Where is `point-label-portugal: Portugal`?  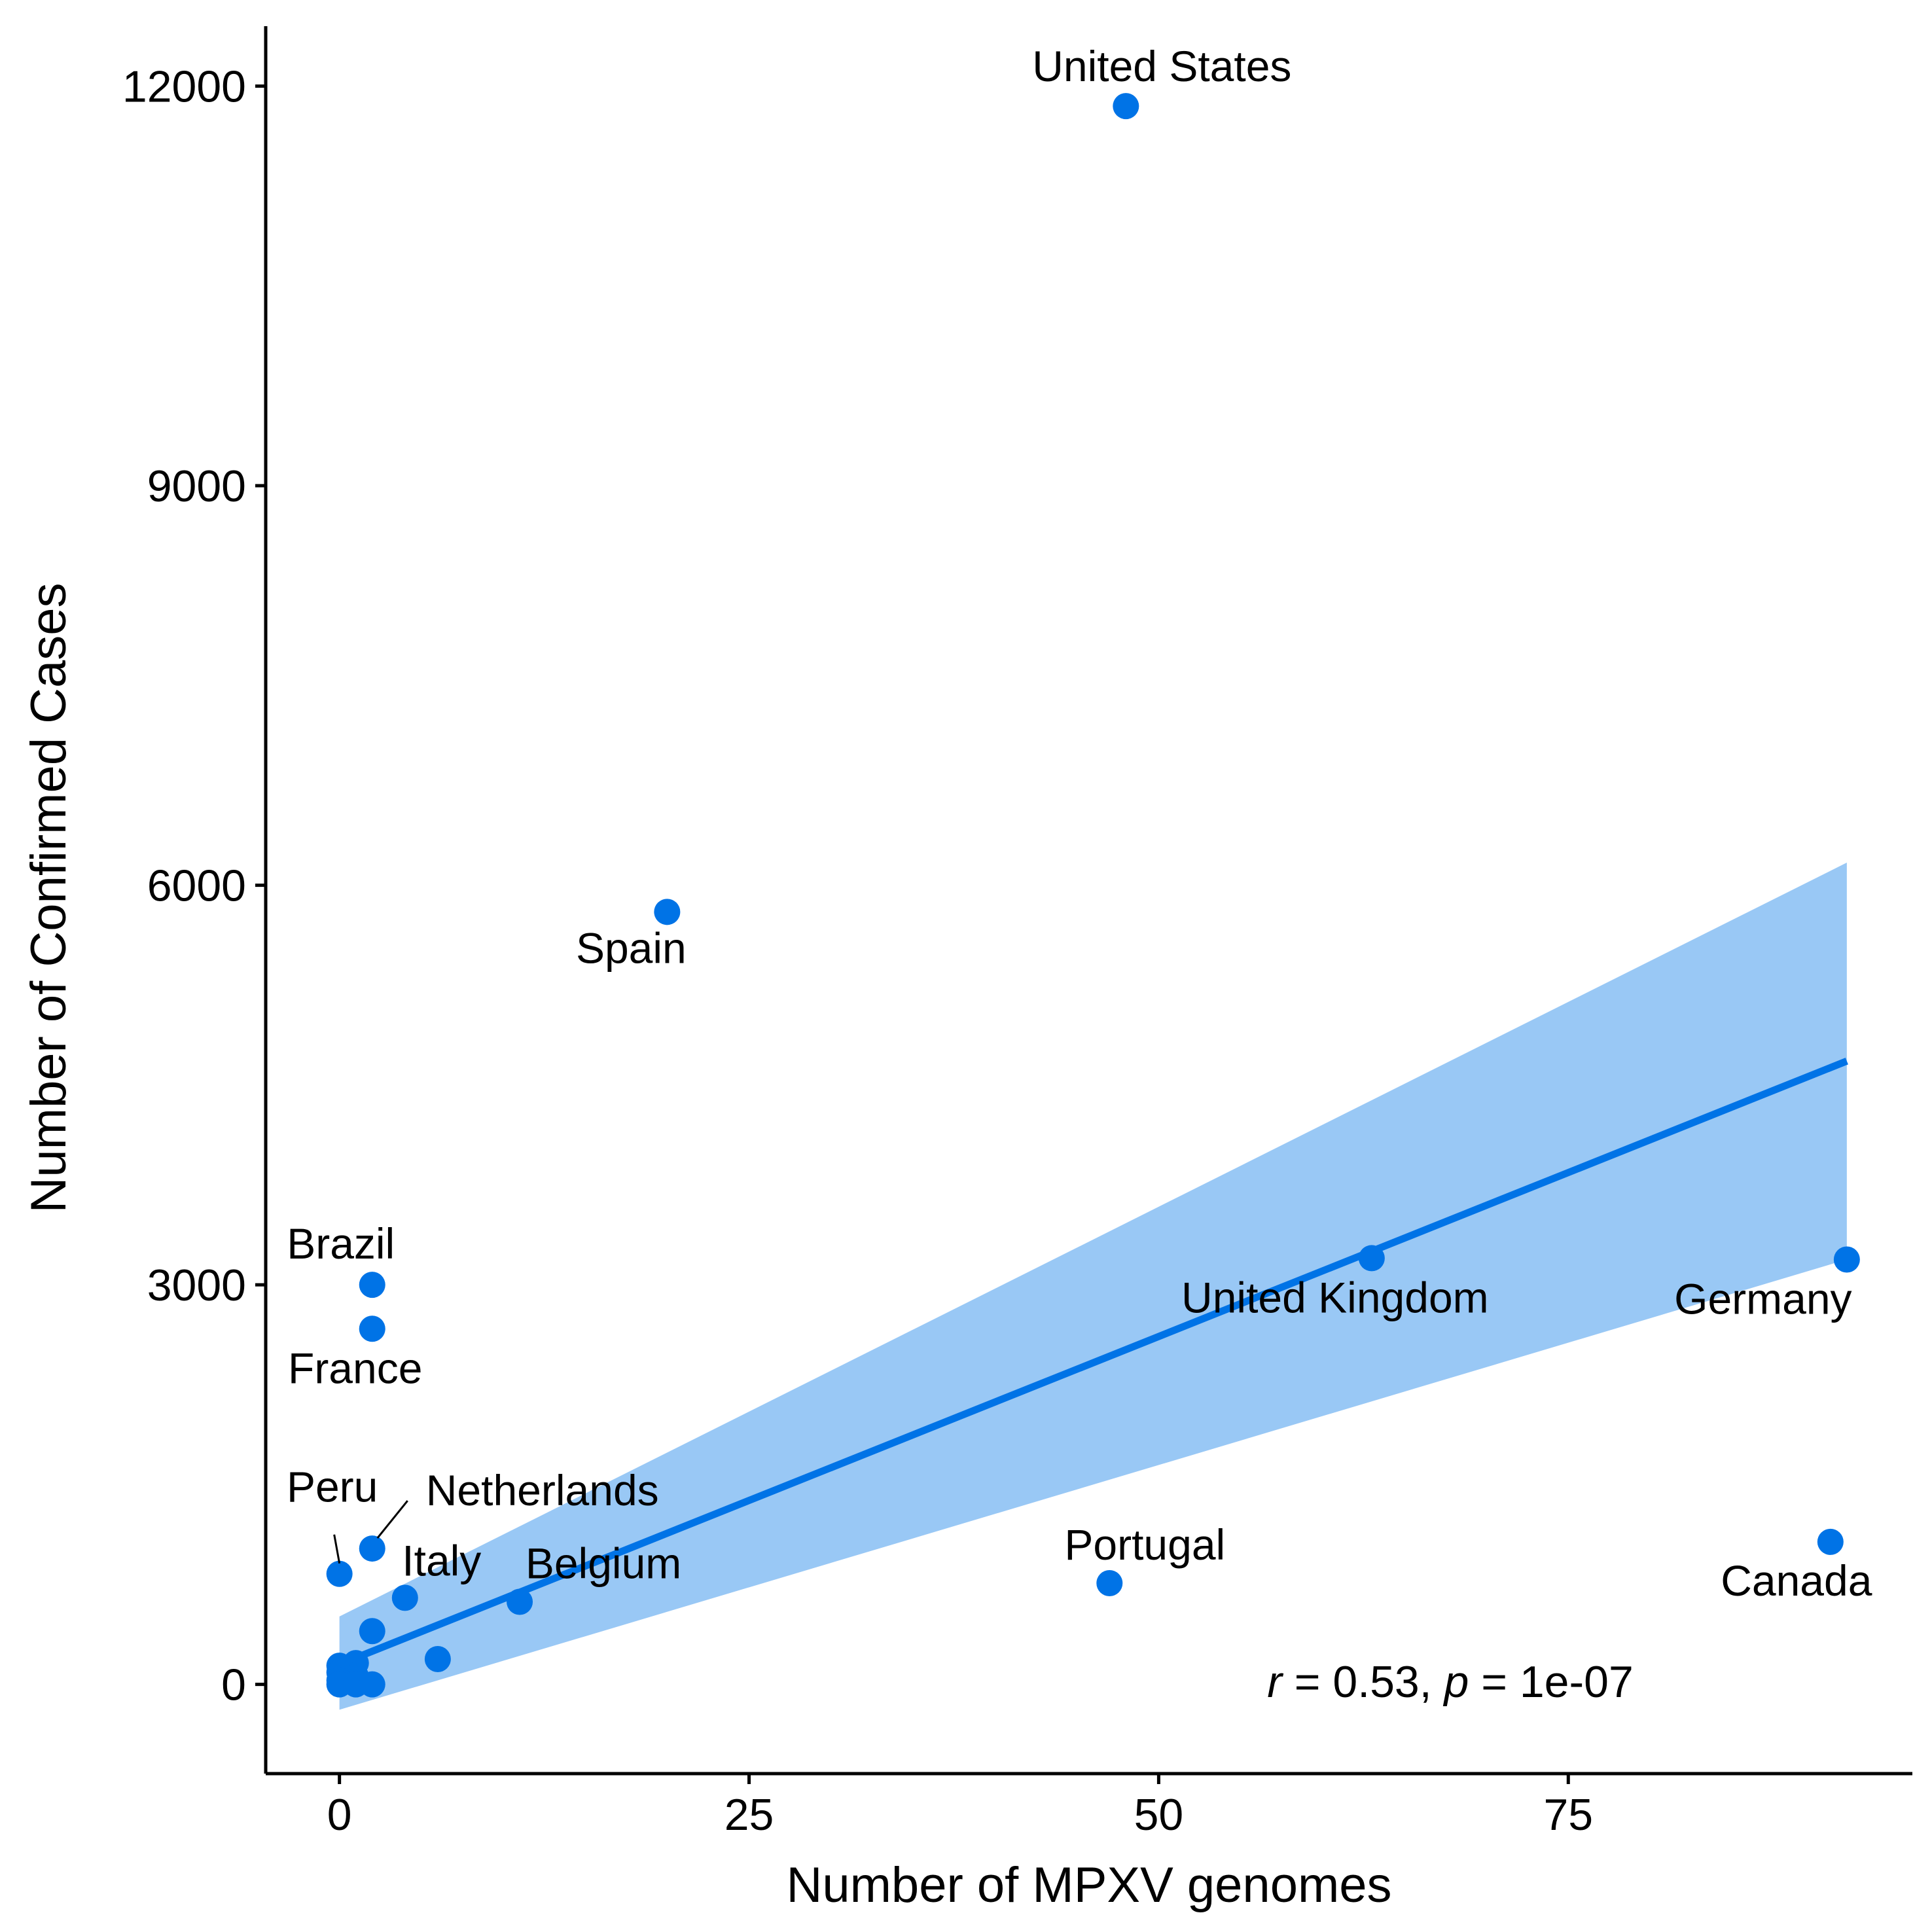 point-label-portugal: Portugal is located at coordinates (1144, 1544).